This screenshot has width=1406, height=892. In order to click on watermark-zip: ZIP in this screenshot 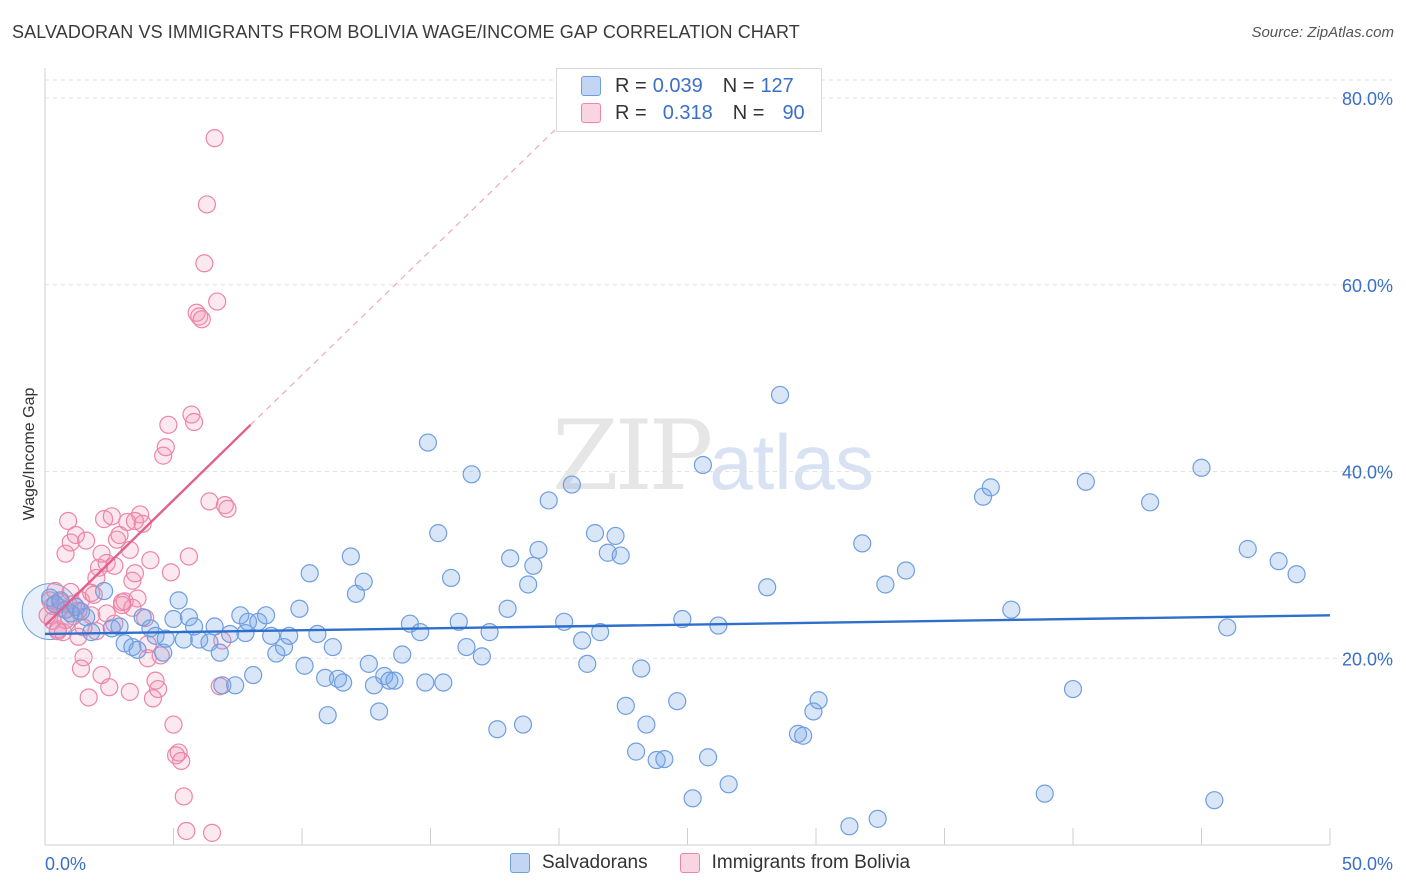, I will do `click(632, 456)`.